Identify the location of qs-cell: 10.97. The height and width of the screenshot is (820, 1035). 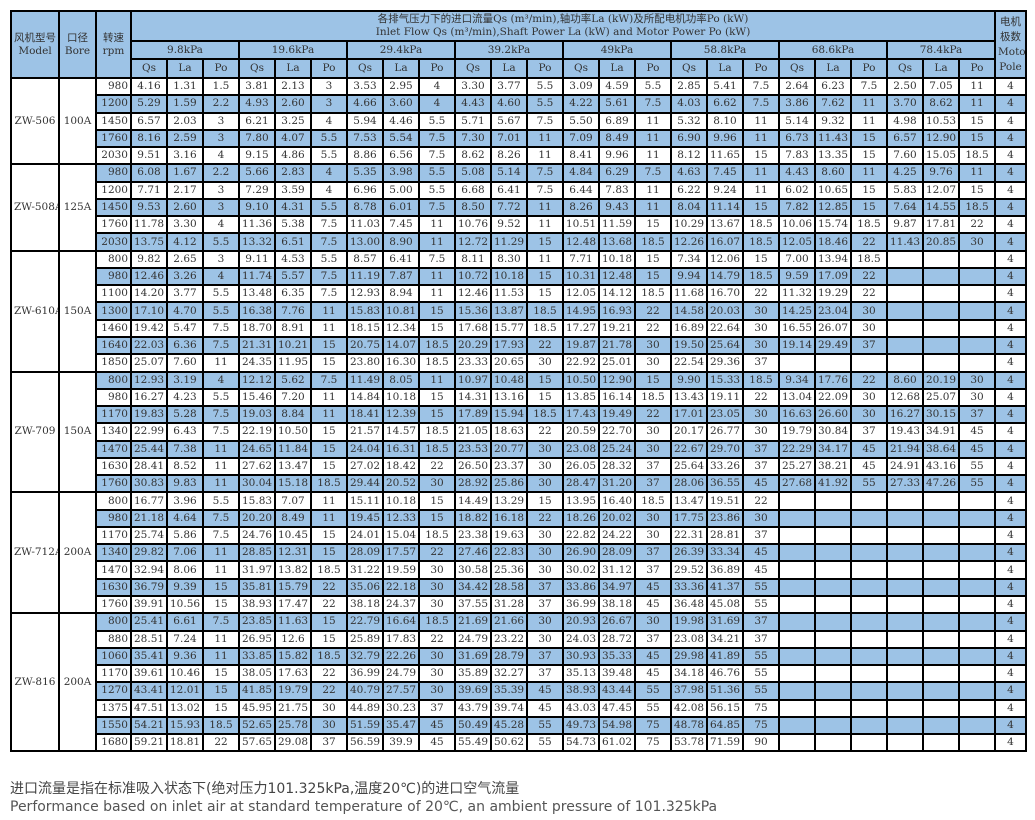
(473, 380).